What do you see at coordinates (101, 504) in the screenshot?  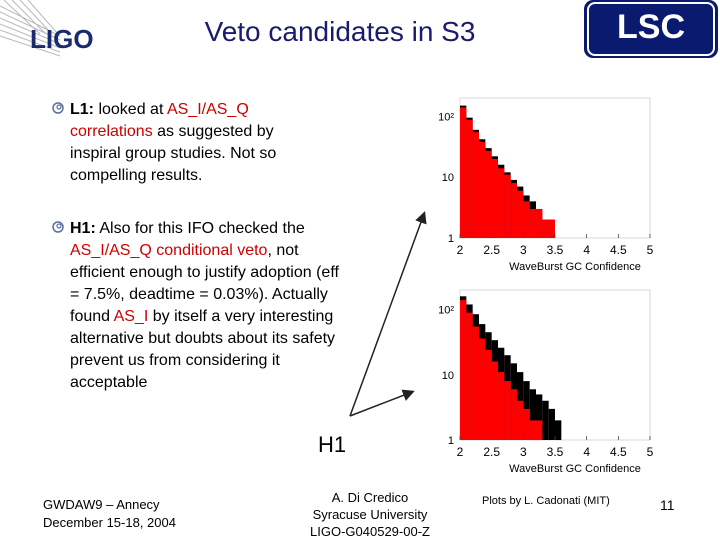 I see `footer-conference-name: GWDAW9 – Annecy` at bounding box center [101, 504].